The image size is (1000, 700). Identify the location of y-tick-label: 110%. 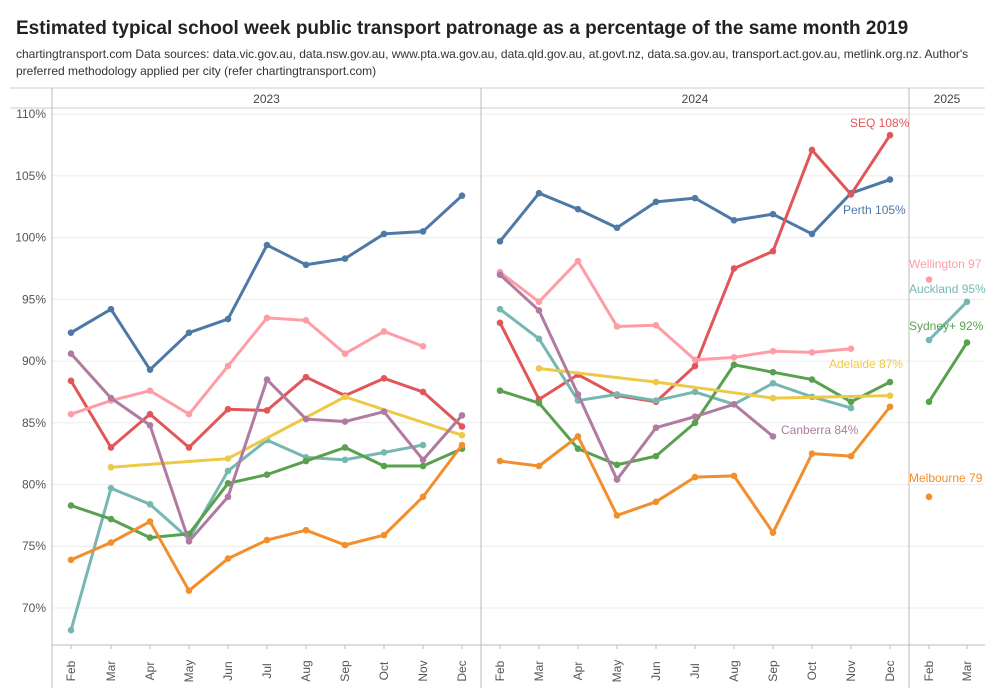
(31, 114).